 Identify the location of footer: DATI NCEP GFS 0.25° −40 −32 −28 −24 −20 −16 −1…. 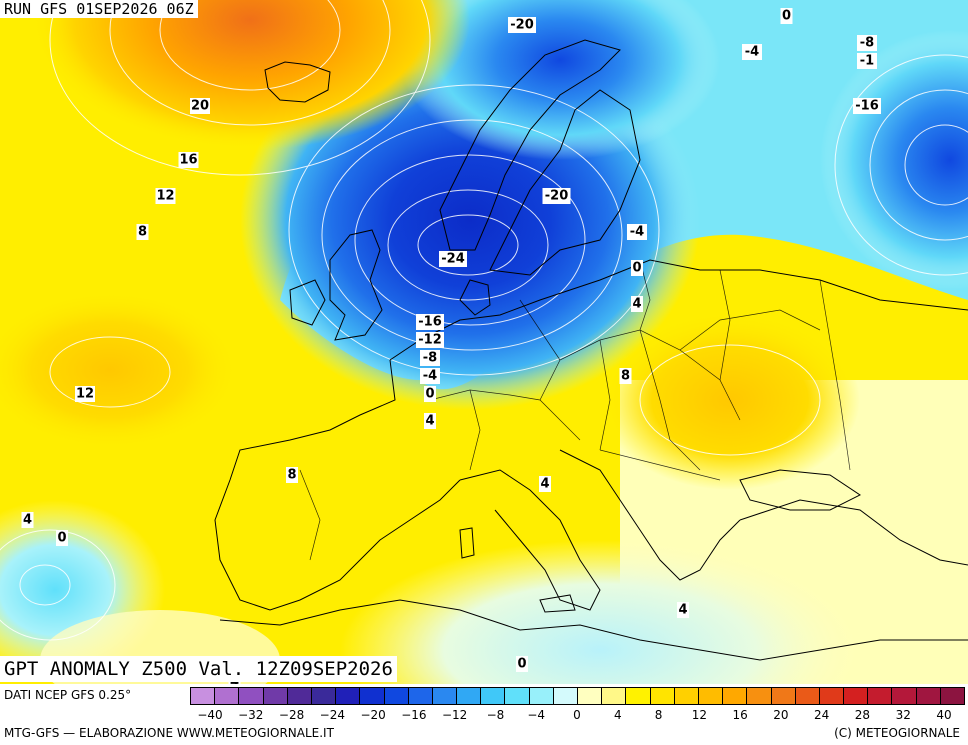
(484, 714).